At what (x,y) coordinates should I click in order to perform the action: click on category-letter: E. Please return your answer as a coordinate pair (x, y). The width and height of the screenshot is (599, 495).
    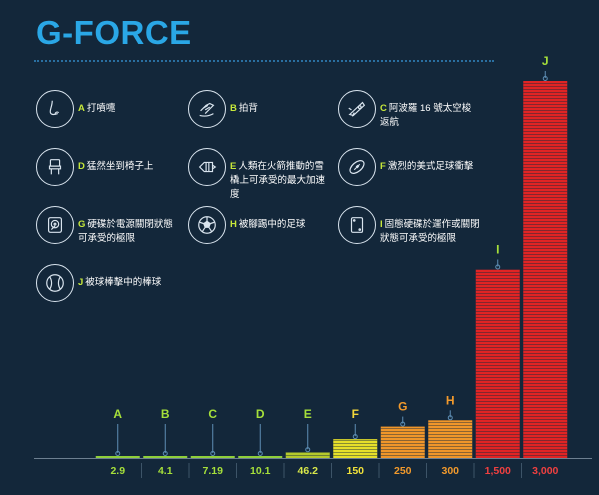
    Looking at the image, I should click on (308, 414).